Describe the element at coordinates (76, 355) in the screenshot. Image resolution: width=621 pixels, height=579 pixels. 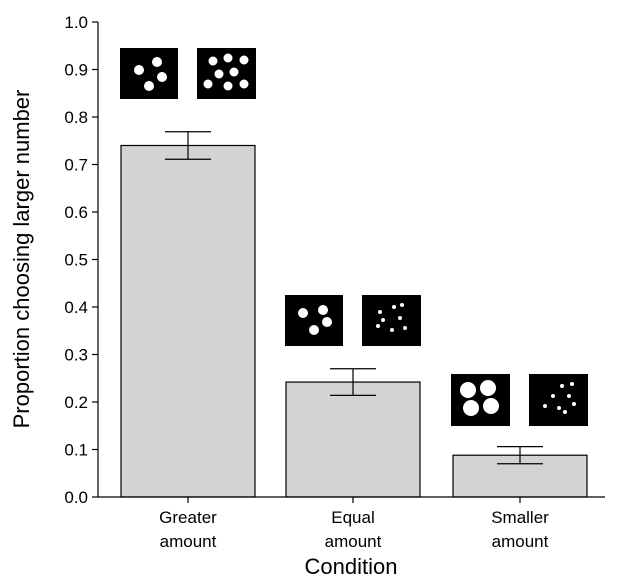
I see `y-tick-label-3: 0.3` at that location.